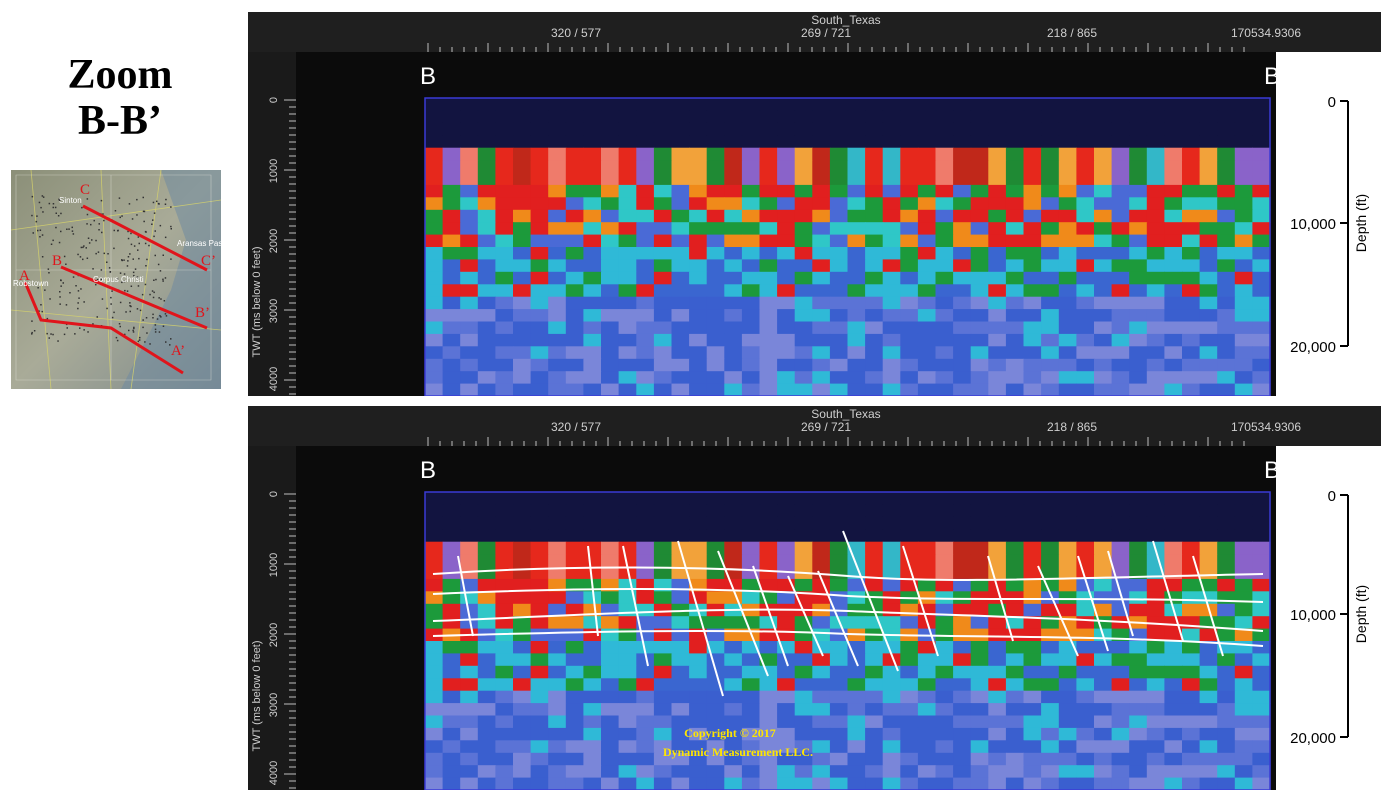 This screenshot has width=1395, height=801. I want to click on fault-line, so click(770, 616).